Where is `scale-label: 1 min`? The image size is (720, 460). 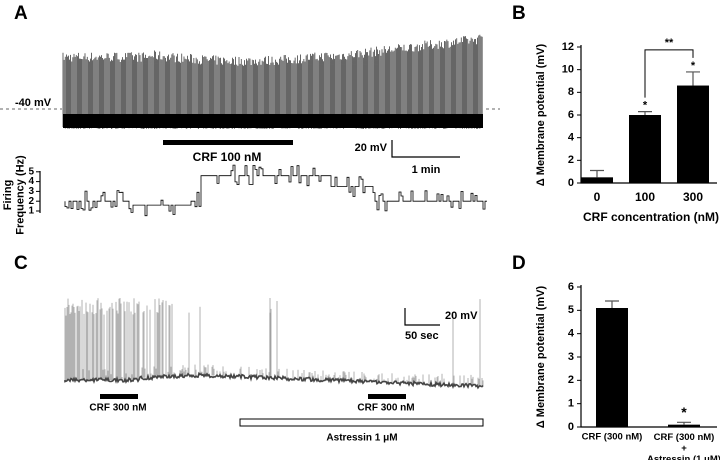
scale-label: 1 min is located at coordinates (426, 170).